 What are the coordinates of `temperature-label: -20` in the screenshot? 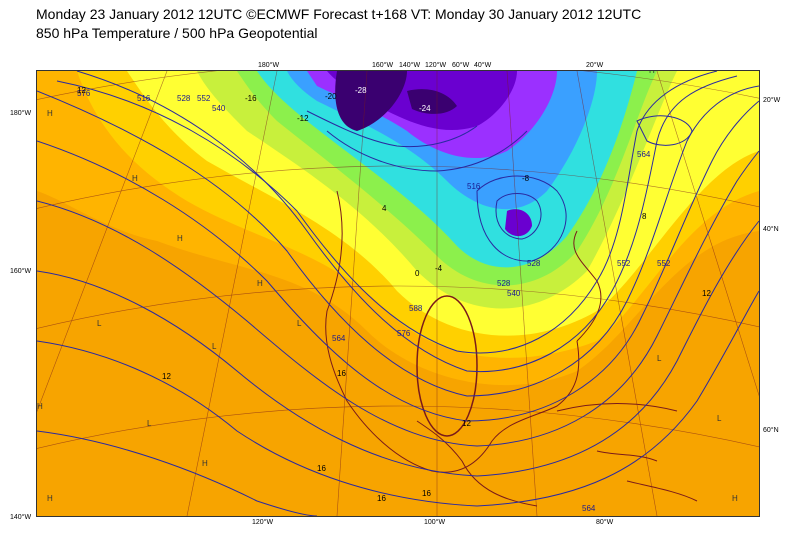 It's located at (331, 96).